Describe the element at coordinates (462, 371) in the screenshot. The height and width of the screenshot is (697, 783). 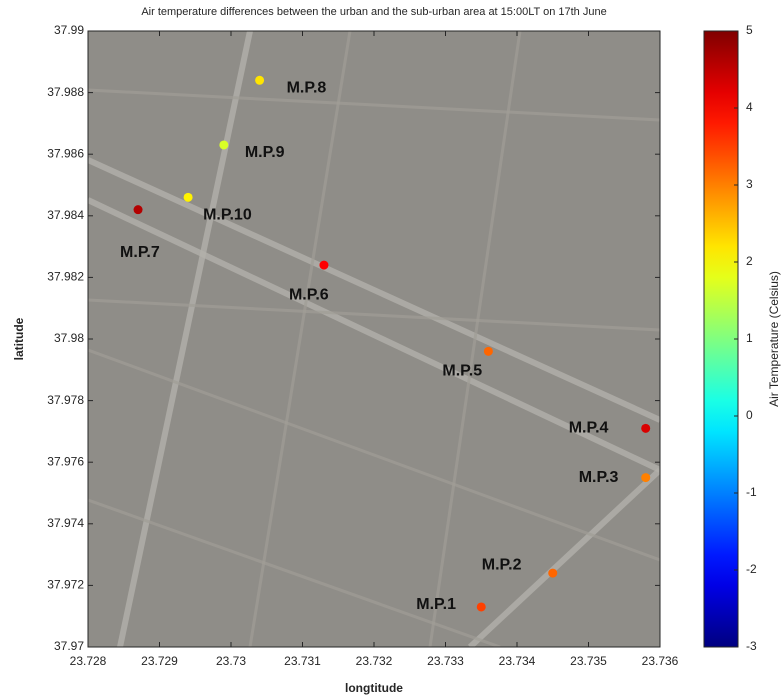
I see `point-label: M.P.5` at that location.